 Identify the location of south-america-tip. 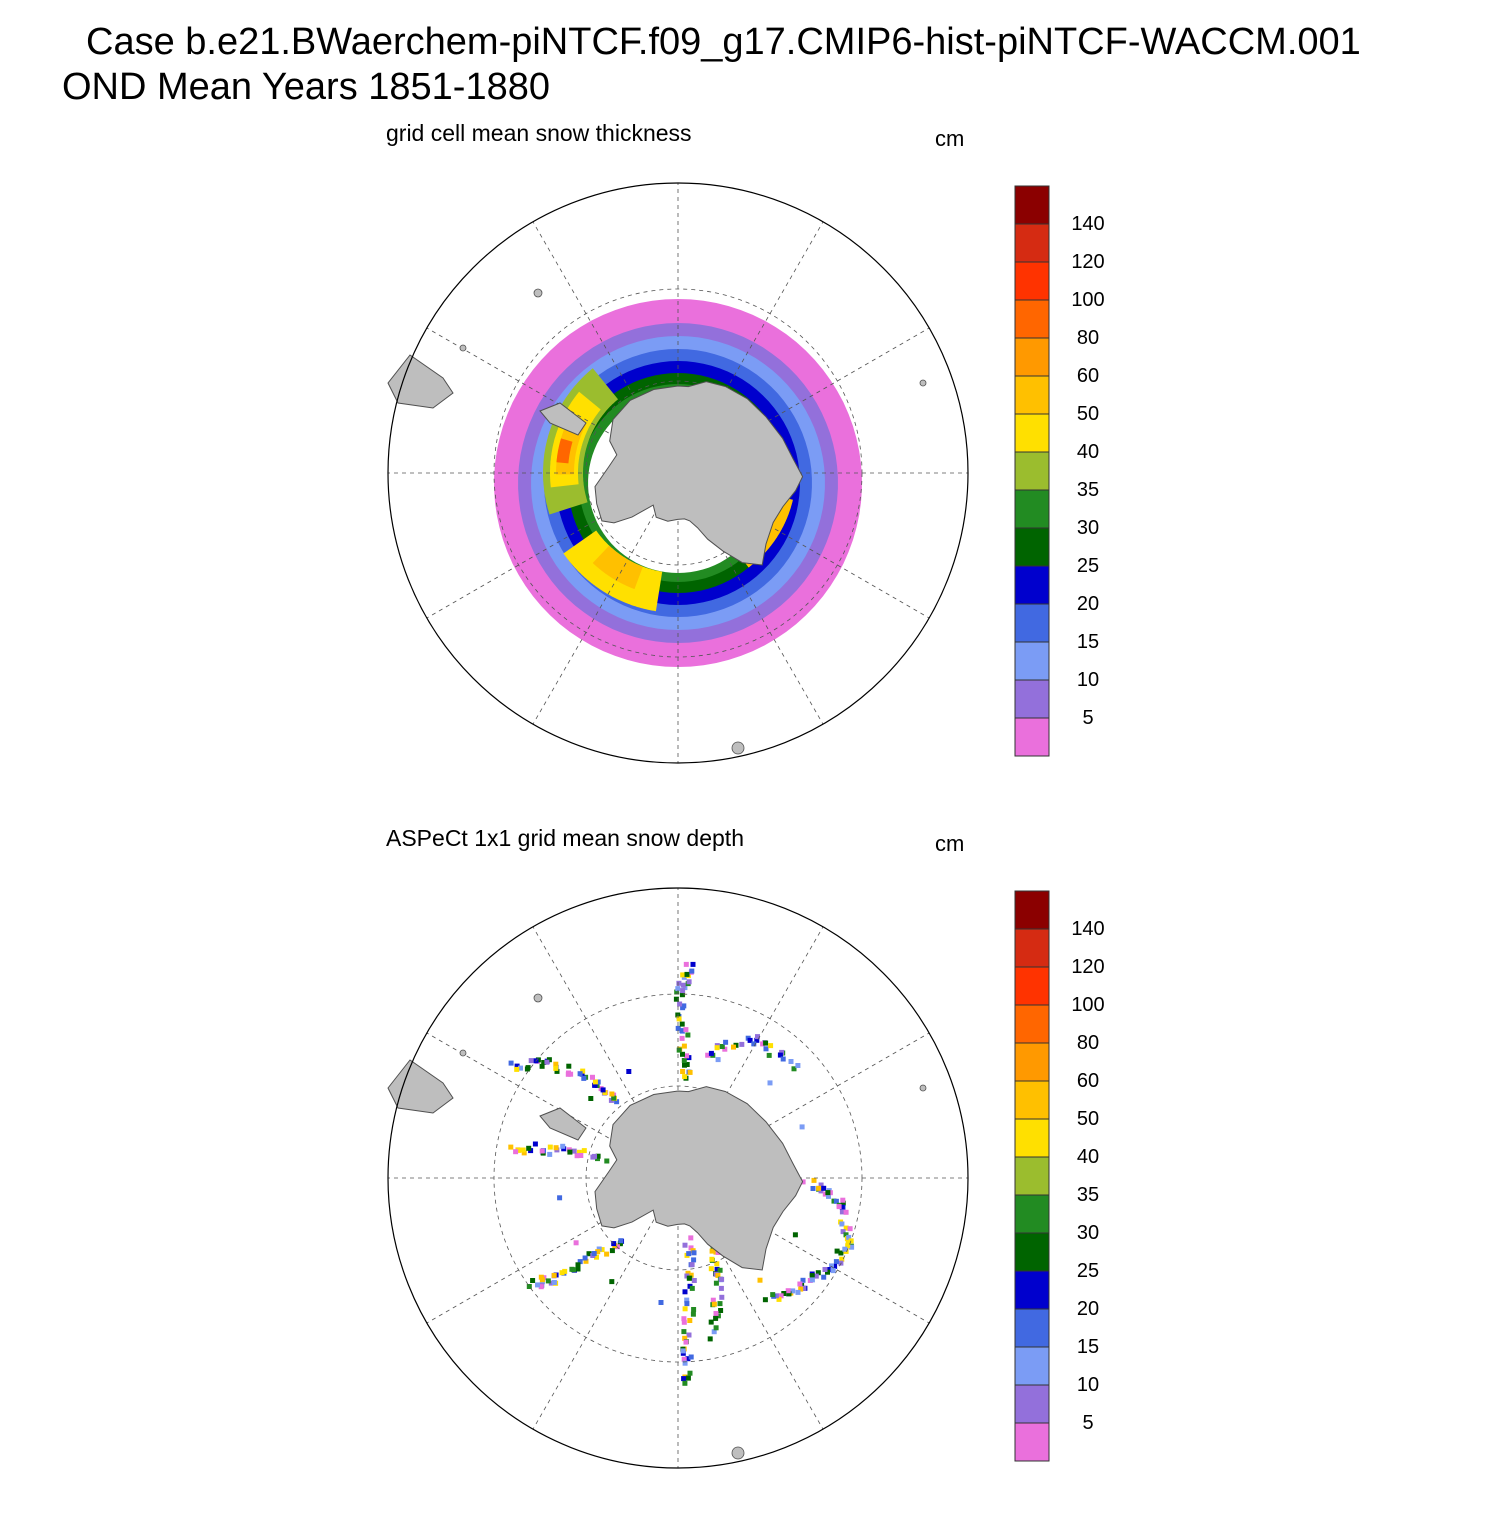
(420, 1086).